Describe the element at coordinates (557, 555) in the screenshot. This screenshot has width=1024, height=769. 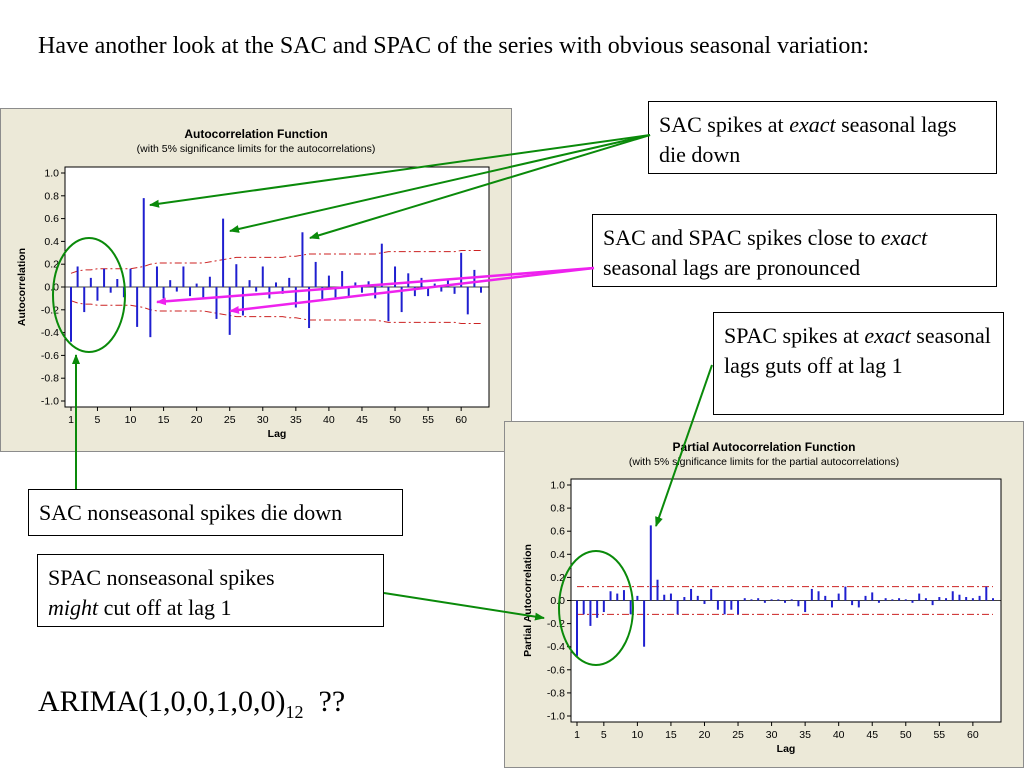
I see `pacf-y-tick-label: 0.4` at that location.